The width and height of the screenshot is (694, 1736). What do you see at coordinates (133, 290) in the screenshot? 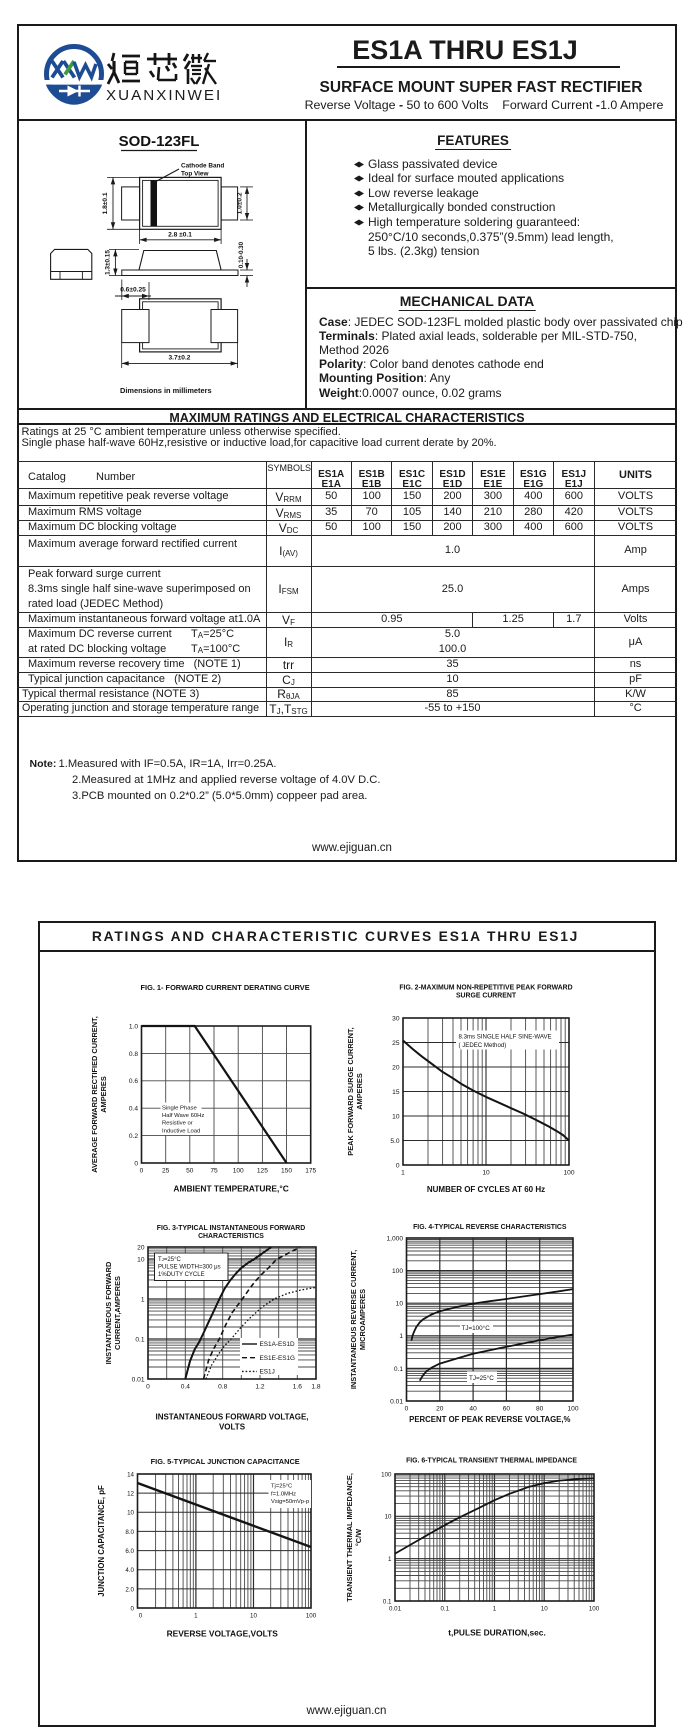
I see `svg-text: 0.6±0.25` at bounding box center [133, 290].